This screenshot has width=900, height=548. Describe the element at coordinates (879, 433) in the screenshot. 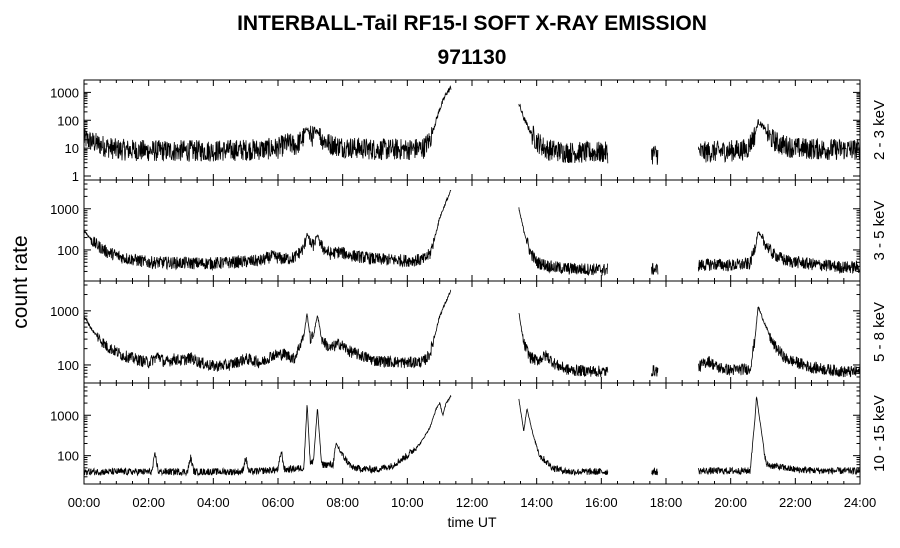

I see `energy-band-label: 10 - 15 keV` at that location.